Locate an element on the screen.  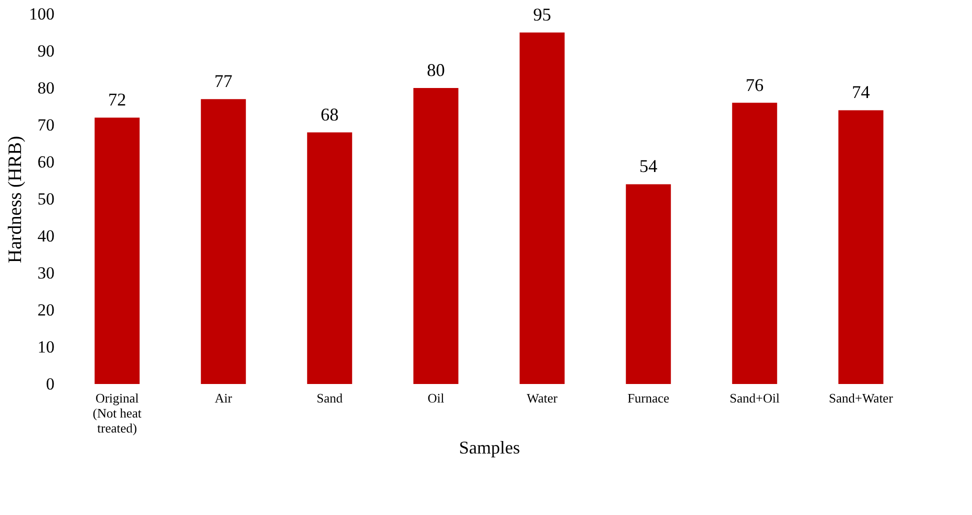
y-tick-label: 60 is located at coordinates (46, 162).